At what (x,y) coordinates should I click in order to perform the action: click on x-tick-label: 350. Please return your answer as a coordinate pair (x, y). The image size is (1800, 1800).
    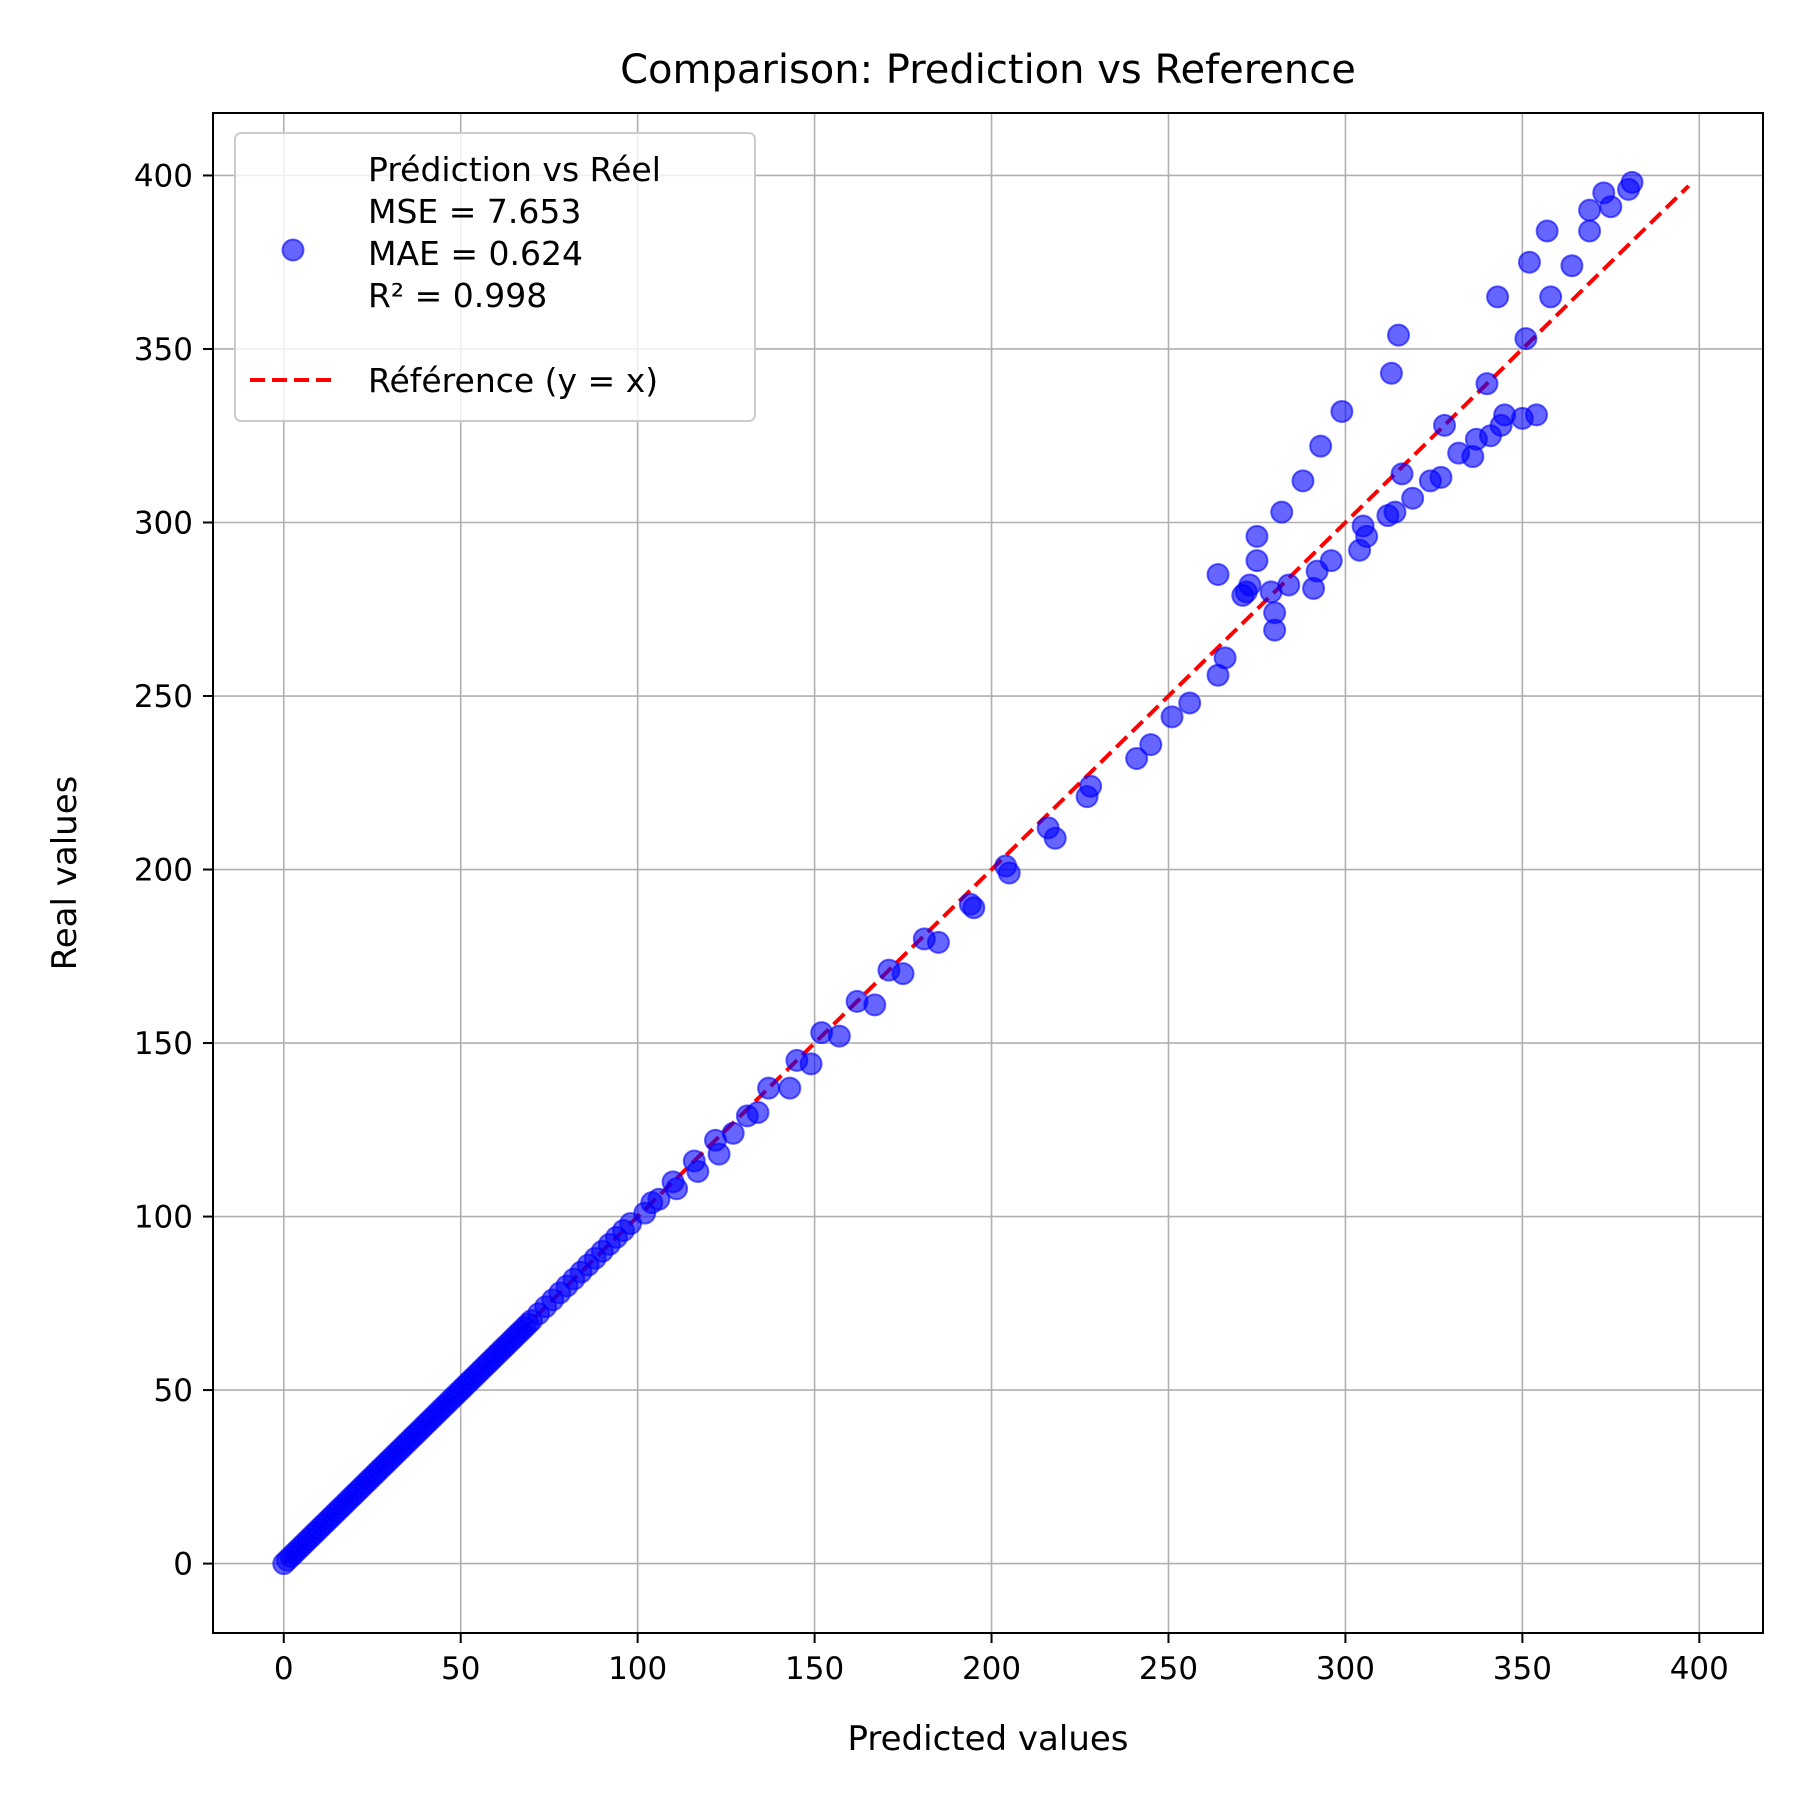
    Looking at the image, I should click on (1522, 1669).